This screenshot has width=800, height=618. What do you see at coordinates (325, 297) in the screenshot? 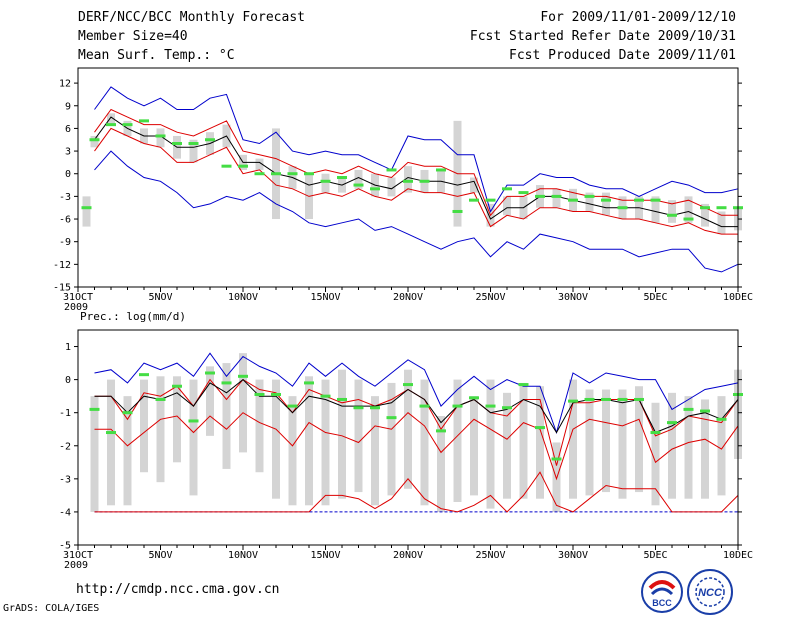
I see `temp-xtick-label-15: 15NOV` at bounding box center [325, 297].